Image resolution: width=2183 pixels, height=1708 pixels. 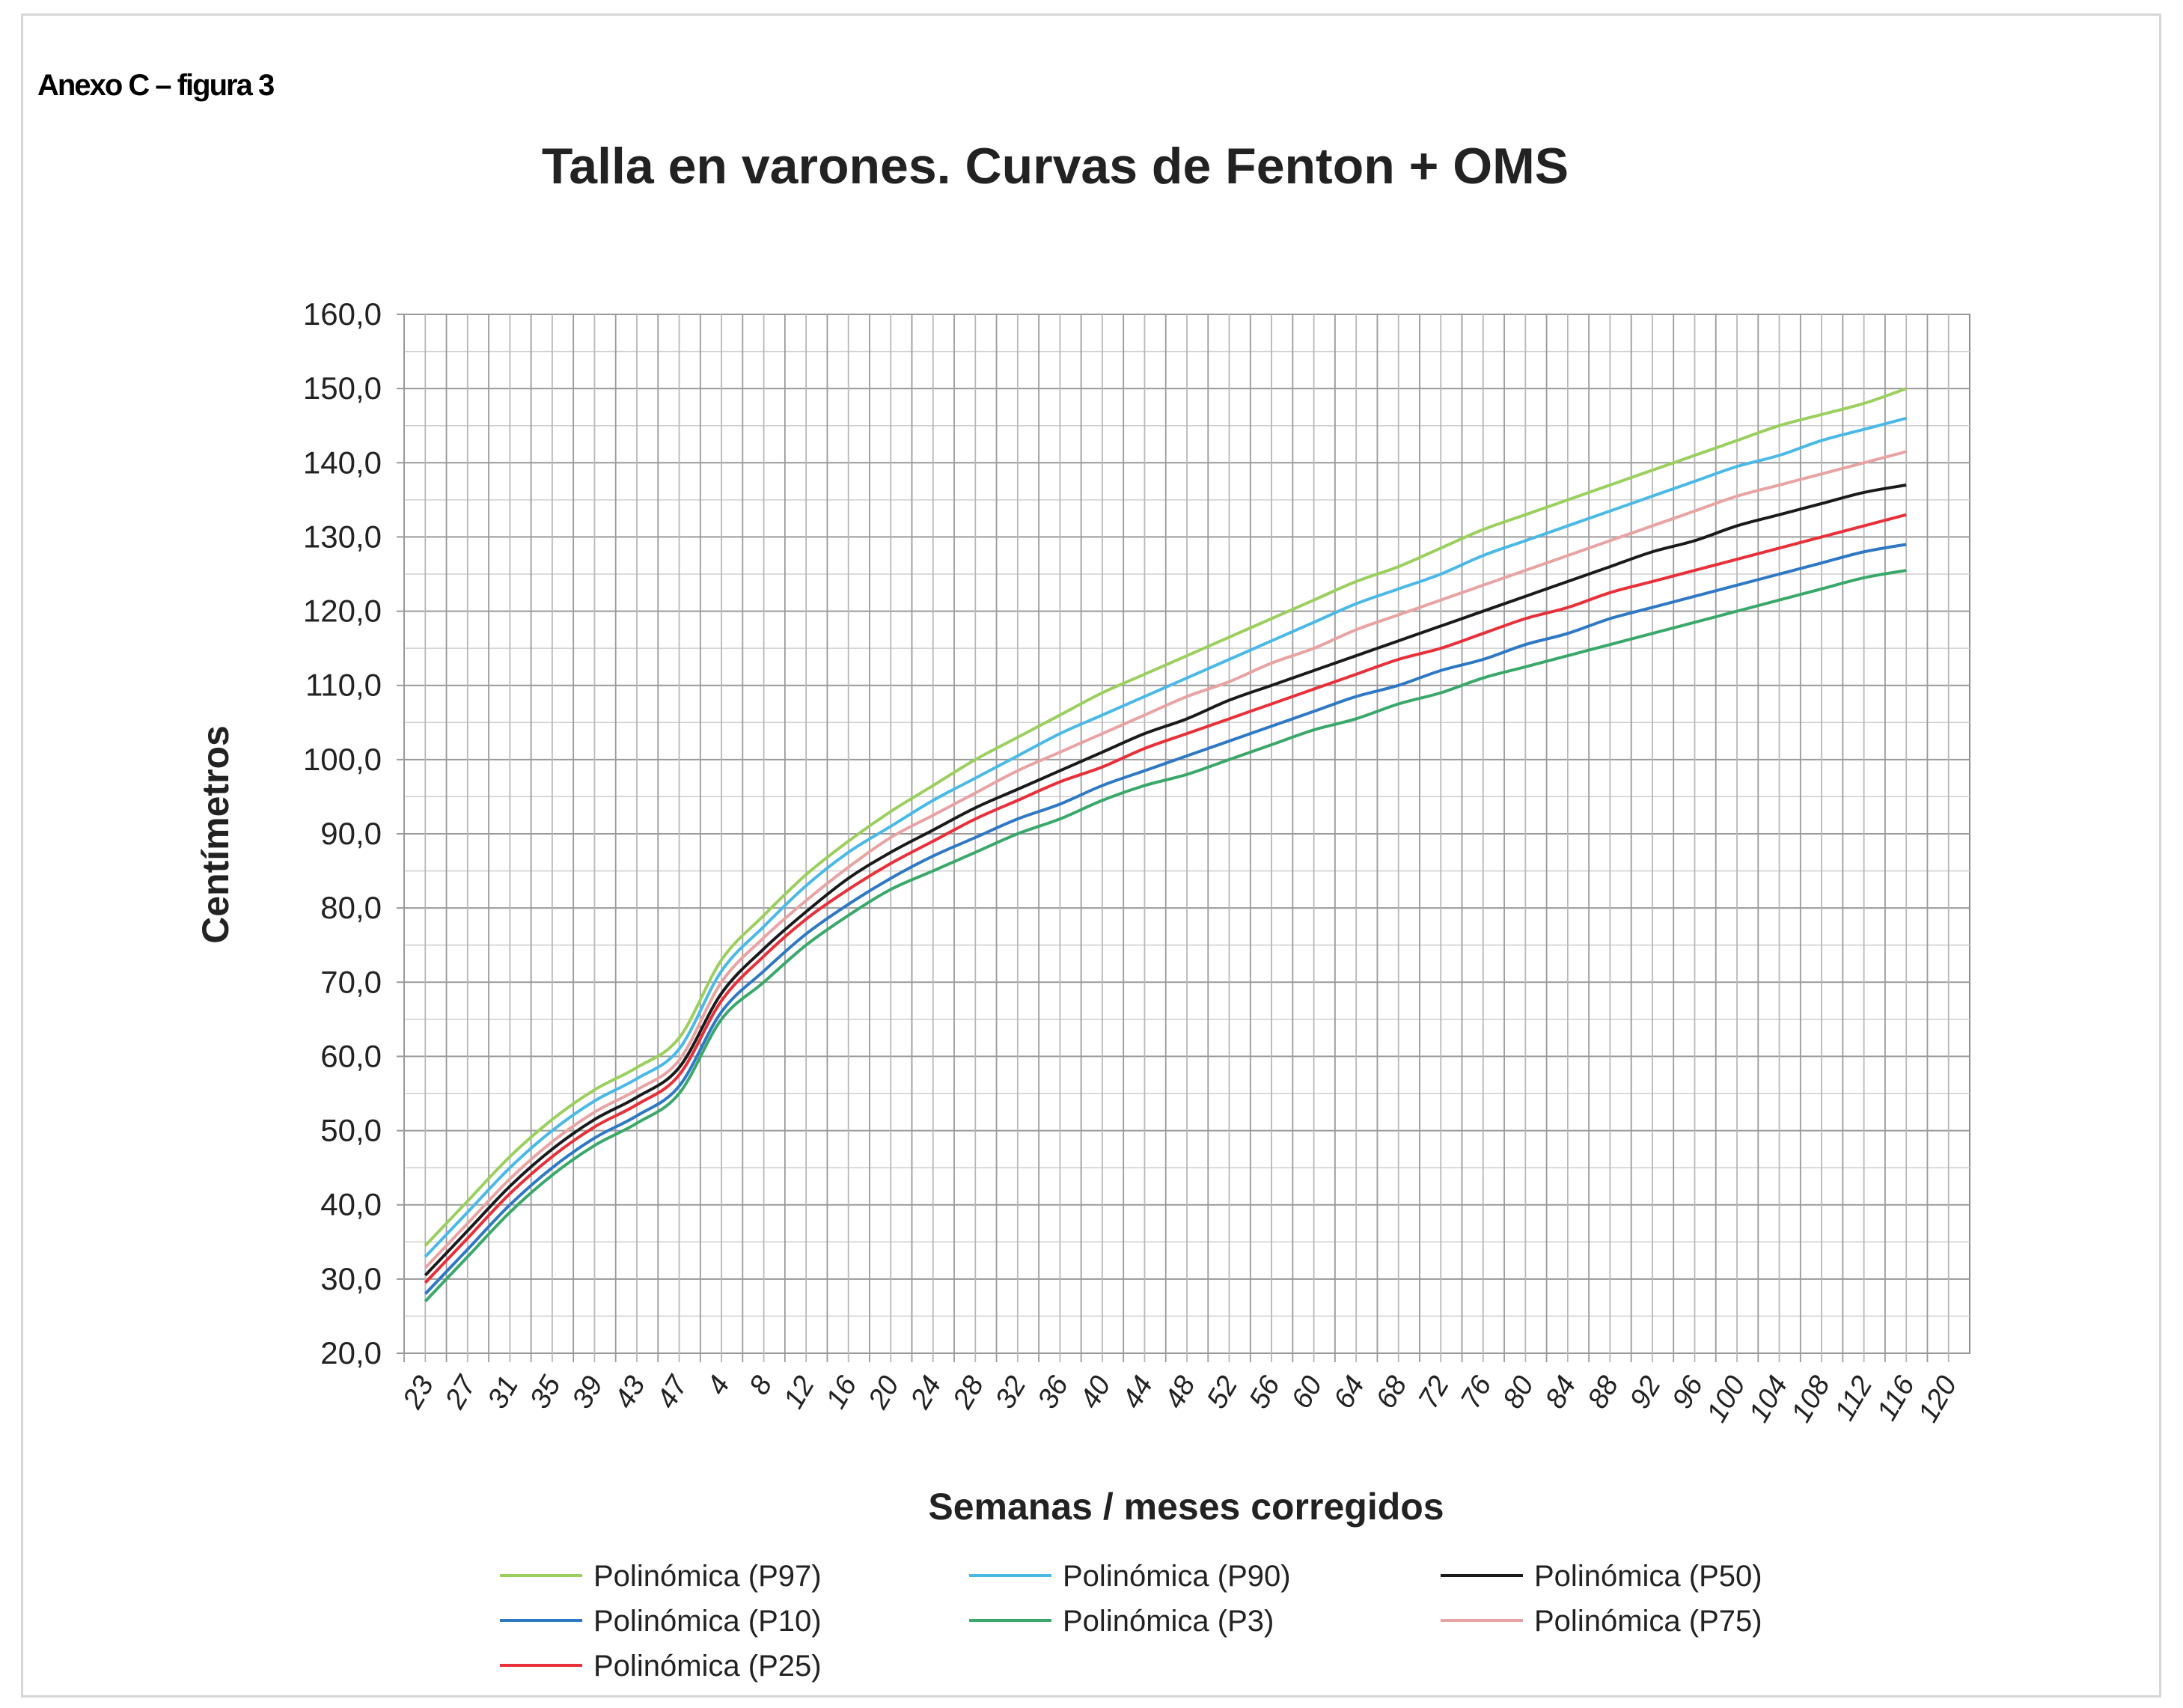 I want to click on y-tick-label: 90,0, so click(x=351, y=833).